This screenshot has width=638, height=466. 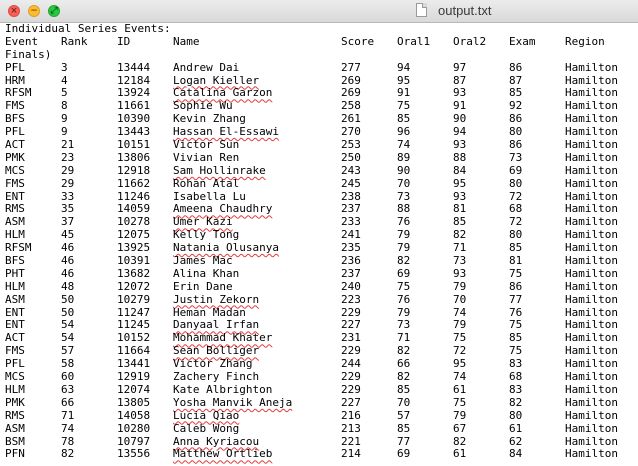 What do you see at coordinates (134, 325) in the screenshot?
I see `cell-id: 11245` at bounding box center [134, 325].